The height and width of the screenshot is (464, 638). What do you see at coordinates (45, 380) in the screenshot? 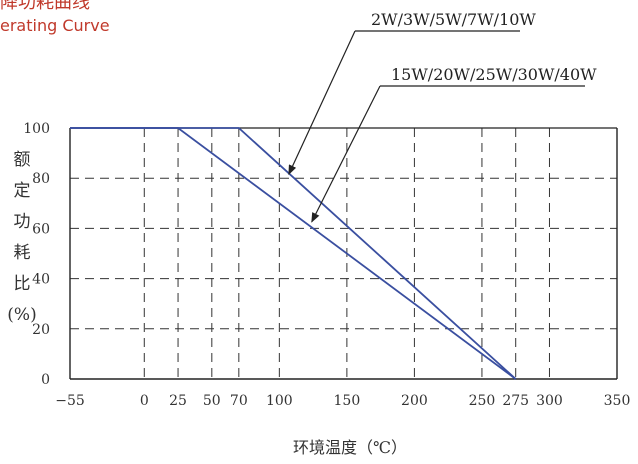
I see `y-tick-label: 0` at bounding box center [45, 380].